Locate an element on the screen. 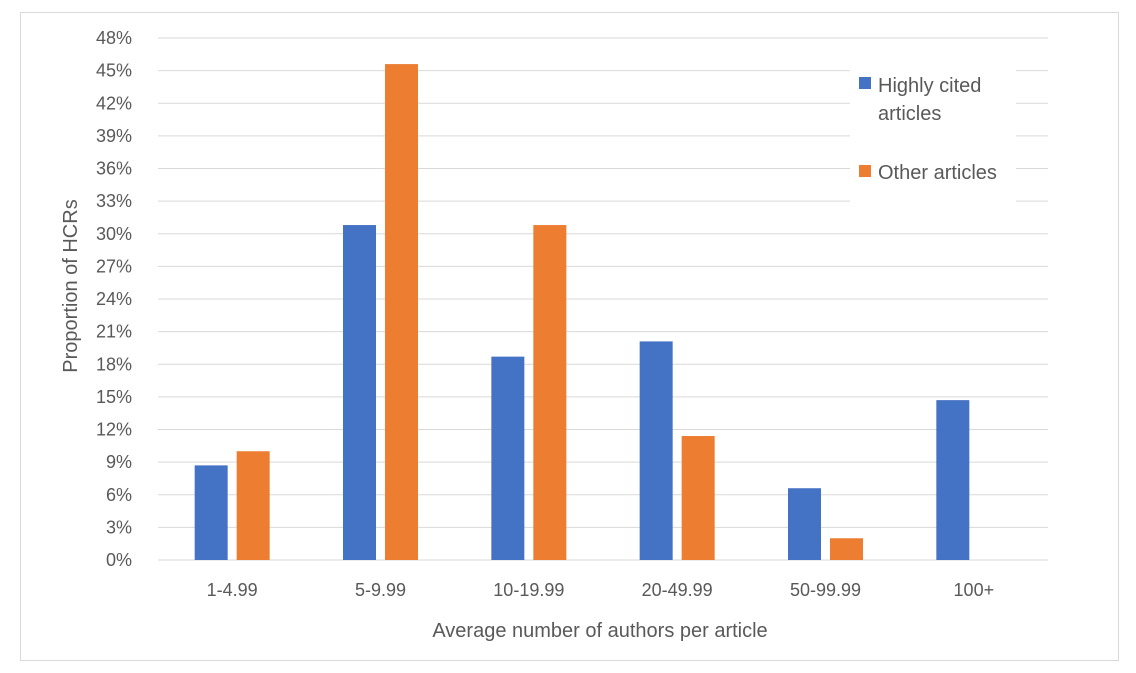  y-tick-label: 36% is located at coordinates (114, 169).